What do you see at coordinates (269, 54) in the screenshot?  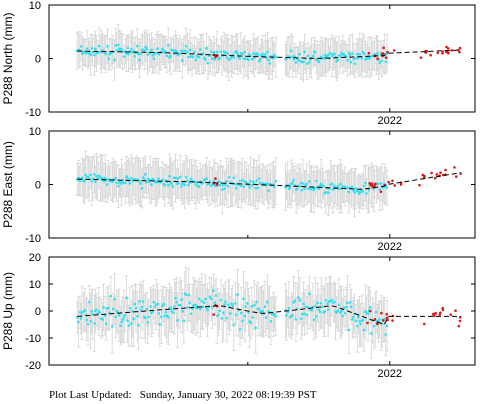 I see `trend-line` at bounding box center [269, 54].